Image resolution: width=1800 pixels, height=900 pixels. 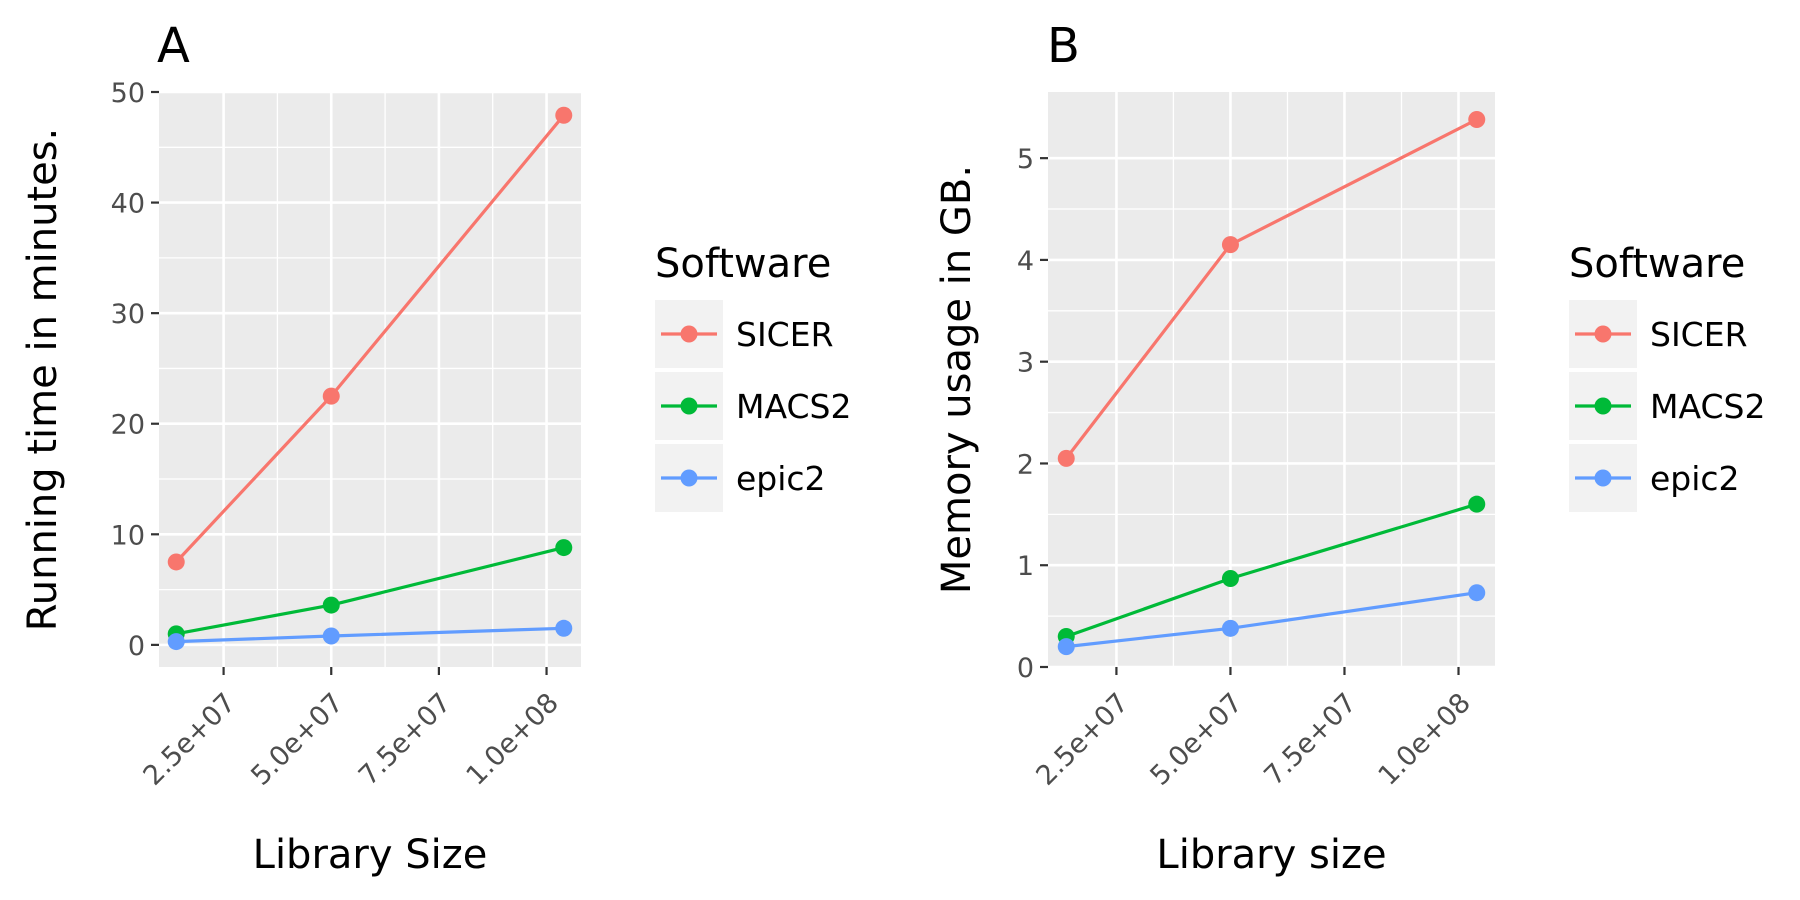 I want to click on x-axis-title: Library Size, so click(x=370, y=855).